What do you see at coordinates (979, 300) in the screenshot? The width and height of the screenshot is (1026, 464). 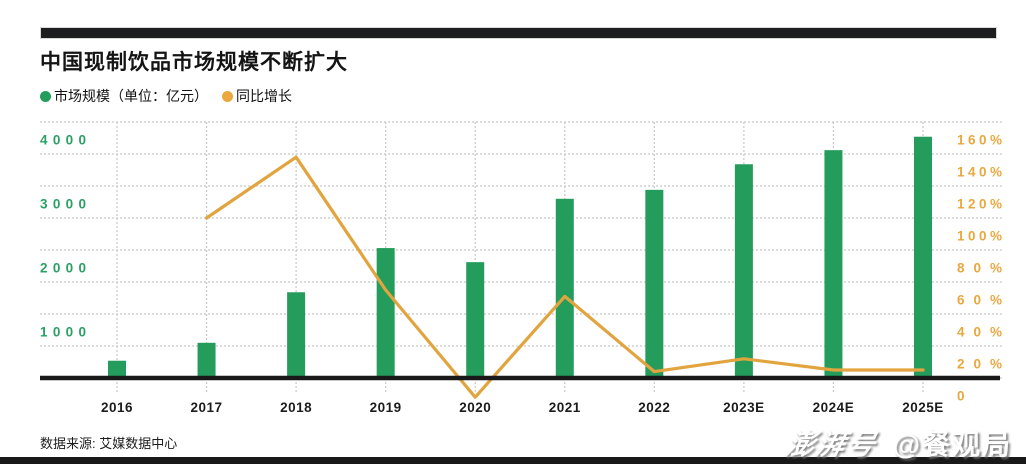 I see `right-axis-tick: 60%` at bounding box center [979, 300].